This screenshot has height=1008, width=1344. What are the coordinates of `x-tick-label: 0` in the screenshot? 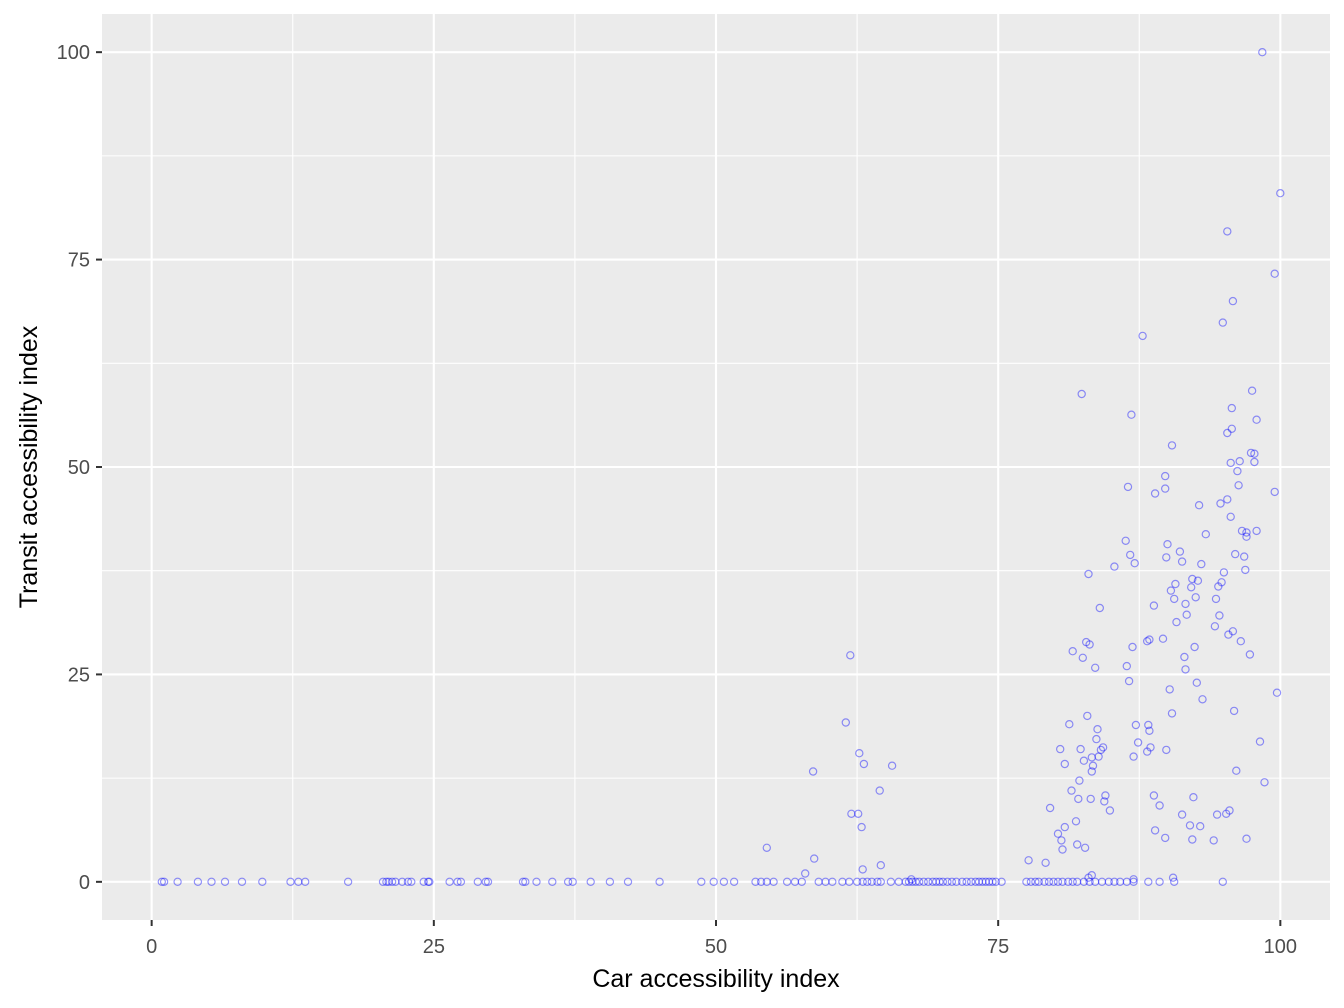 It's located at (151, 947).